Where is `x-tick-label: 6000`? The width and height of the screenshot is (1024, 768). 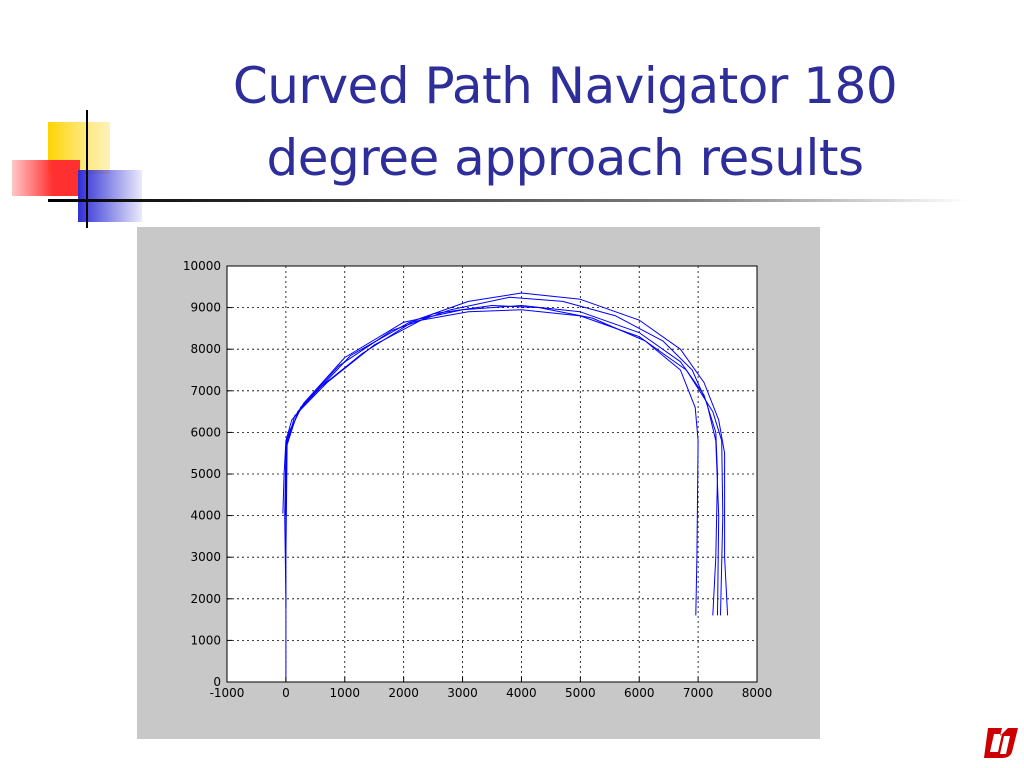 x-tick-label: 6000 is located at coordinates (639, 693).